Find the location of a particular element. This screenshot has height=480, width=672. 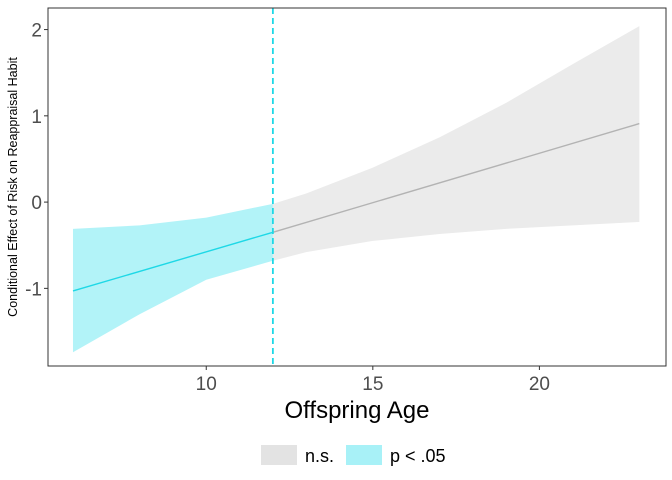

effect-line-sig is located at coordinates (173, 261).